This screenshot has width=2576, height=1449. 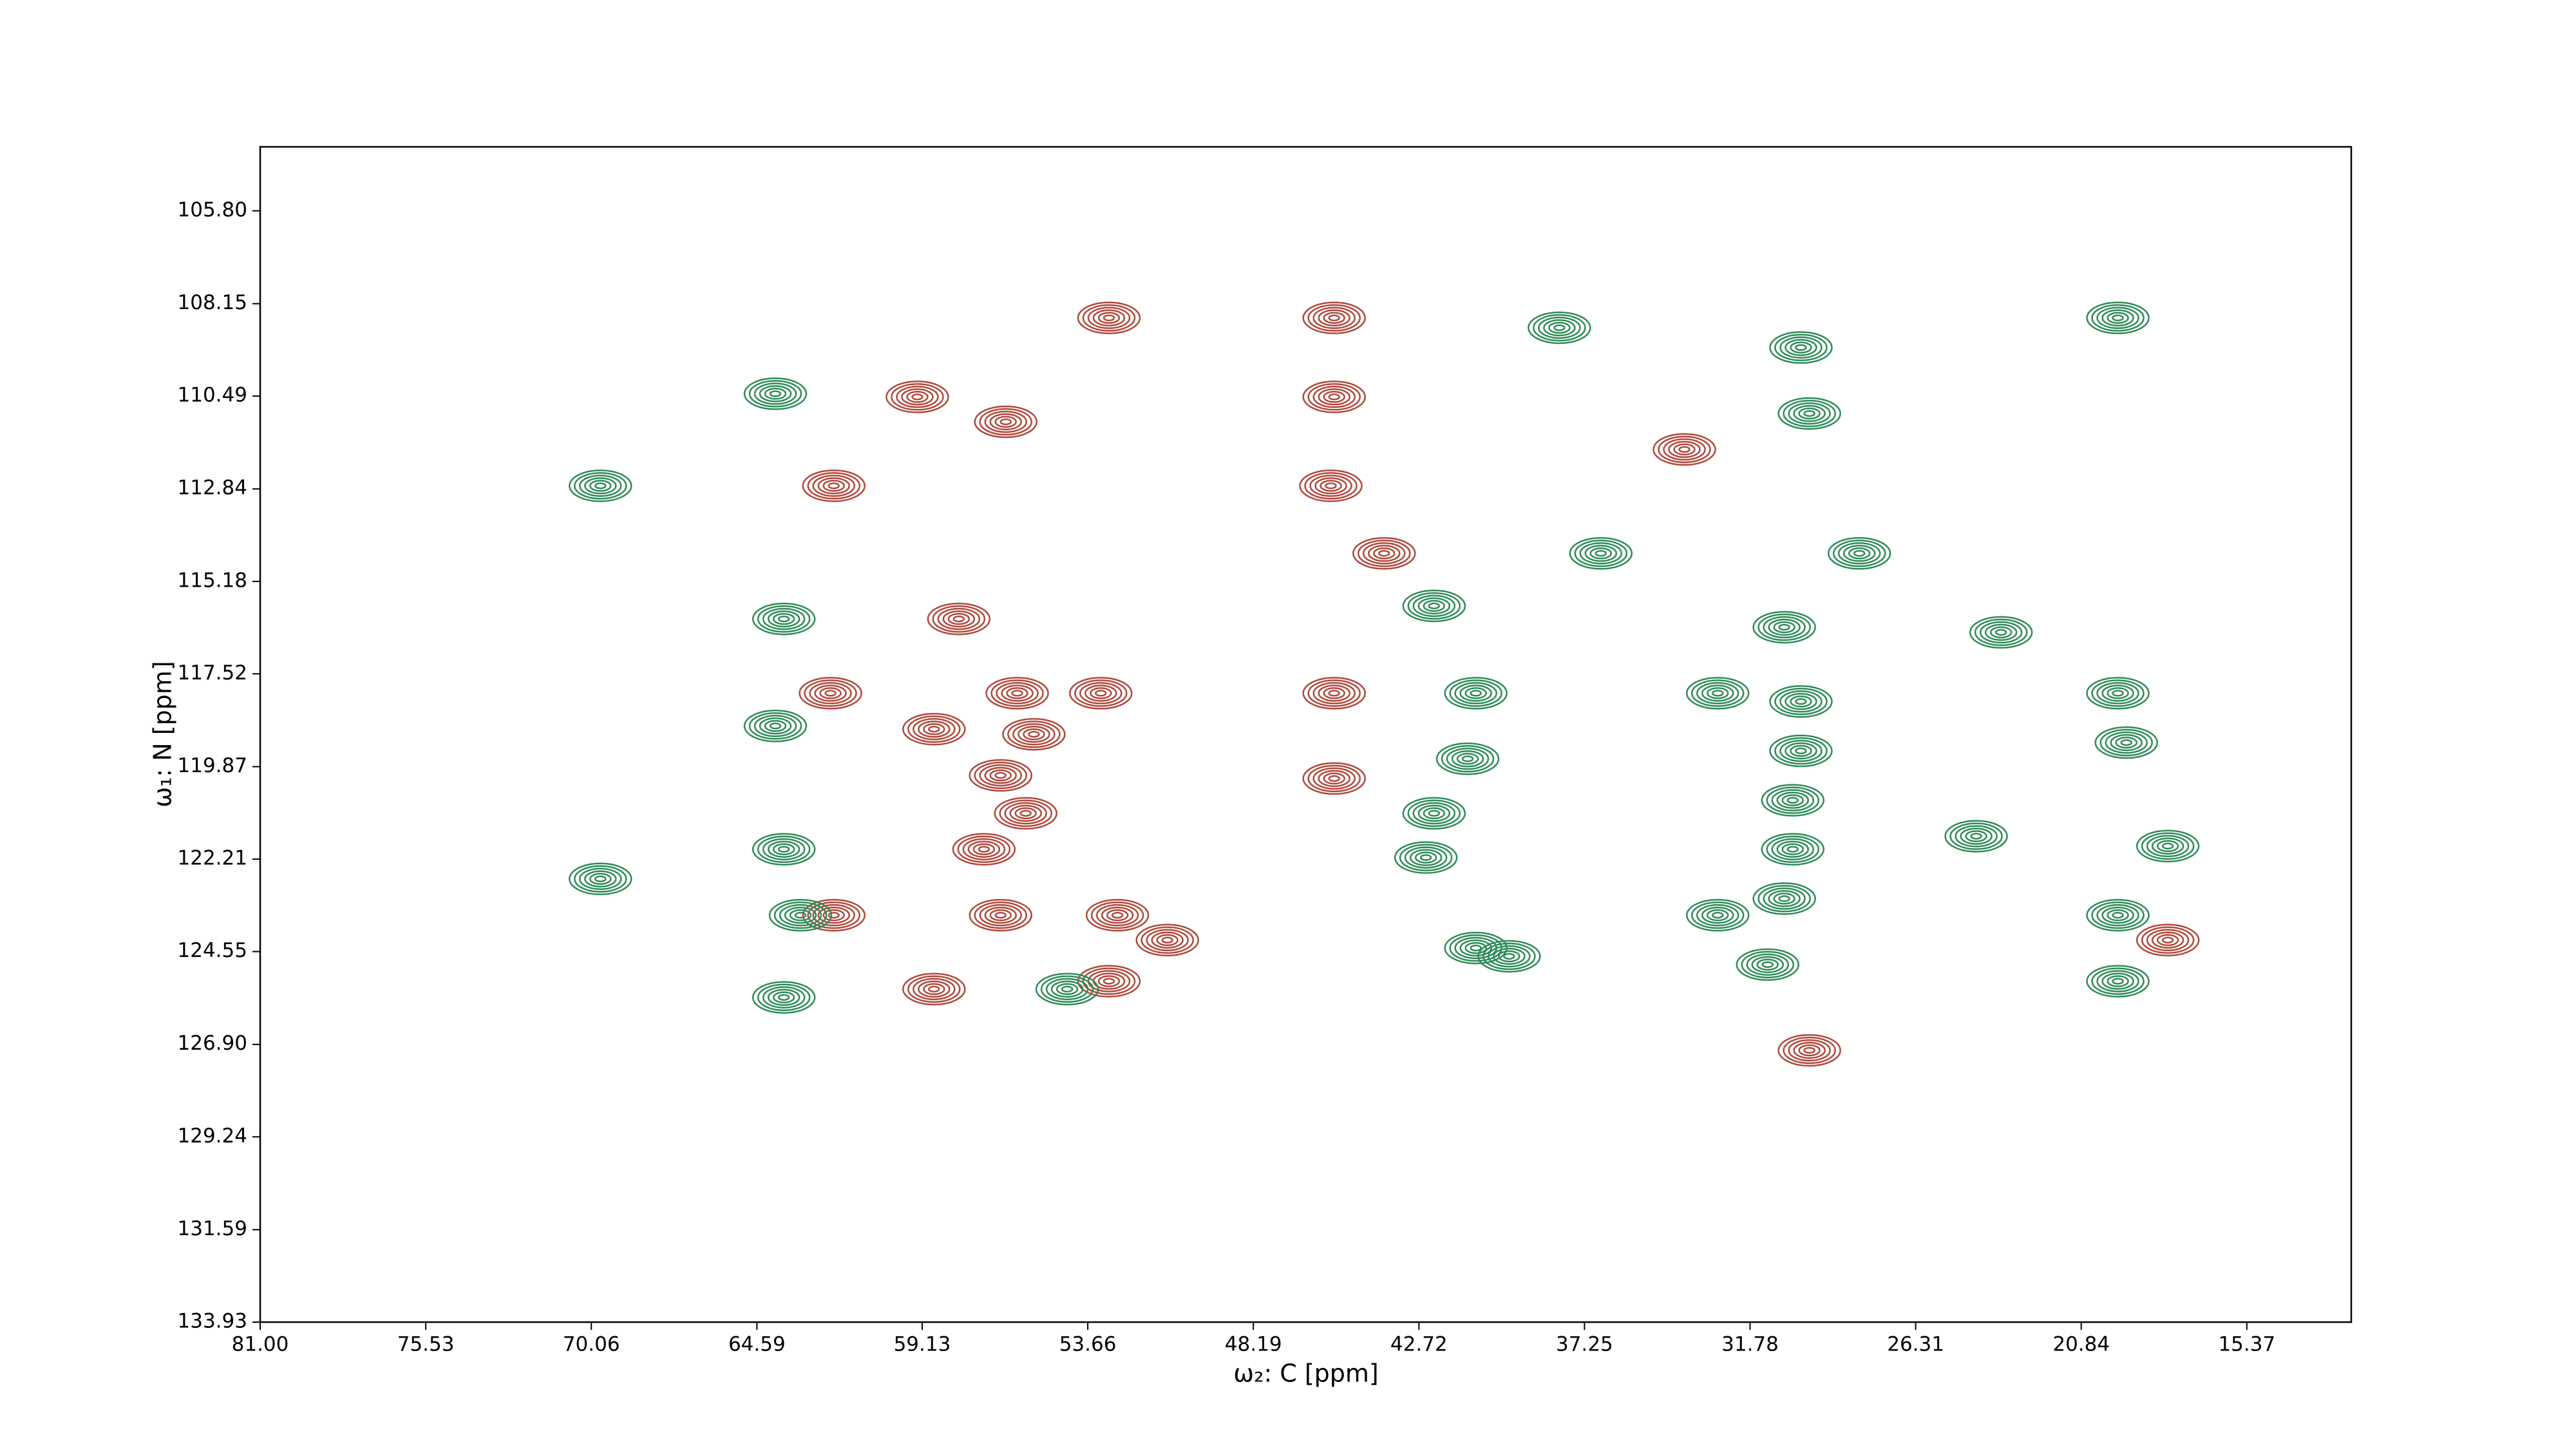 What do you see at coordinates (213, 1136) in the screenshot?
I see `y-tick-label: 129.24` at bounding box center [213, 1136].